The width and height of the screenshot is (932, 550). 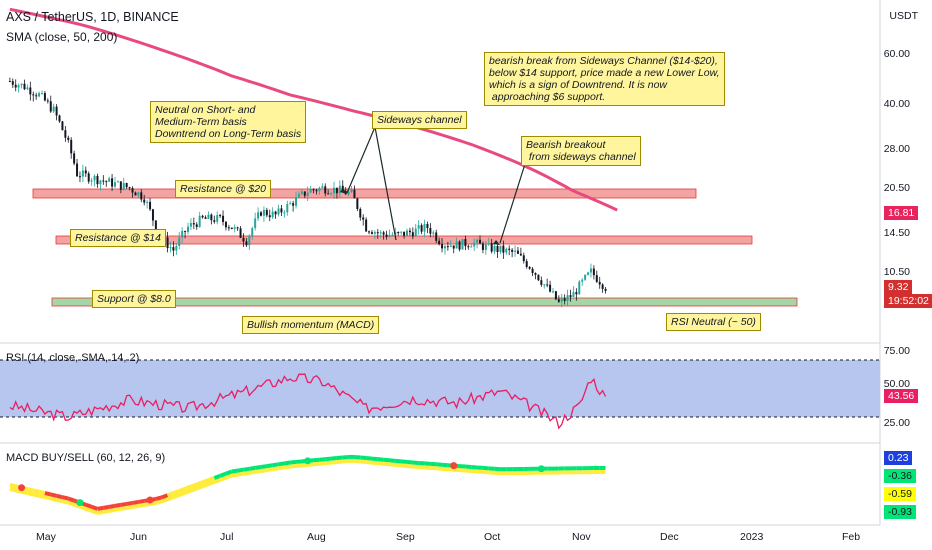 What do you see at coordinates (73, 358) in the screenshot?
I see `rsi-legend: RSI (14, close, SMA, 14, 2)` at bounding box center [73, 358].